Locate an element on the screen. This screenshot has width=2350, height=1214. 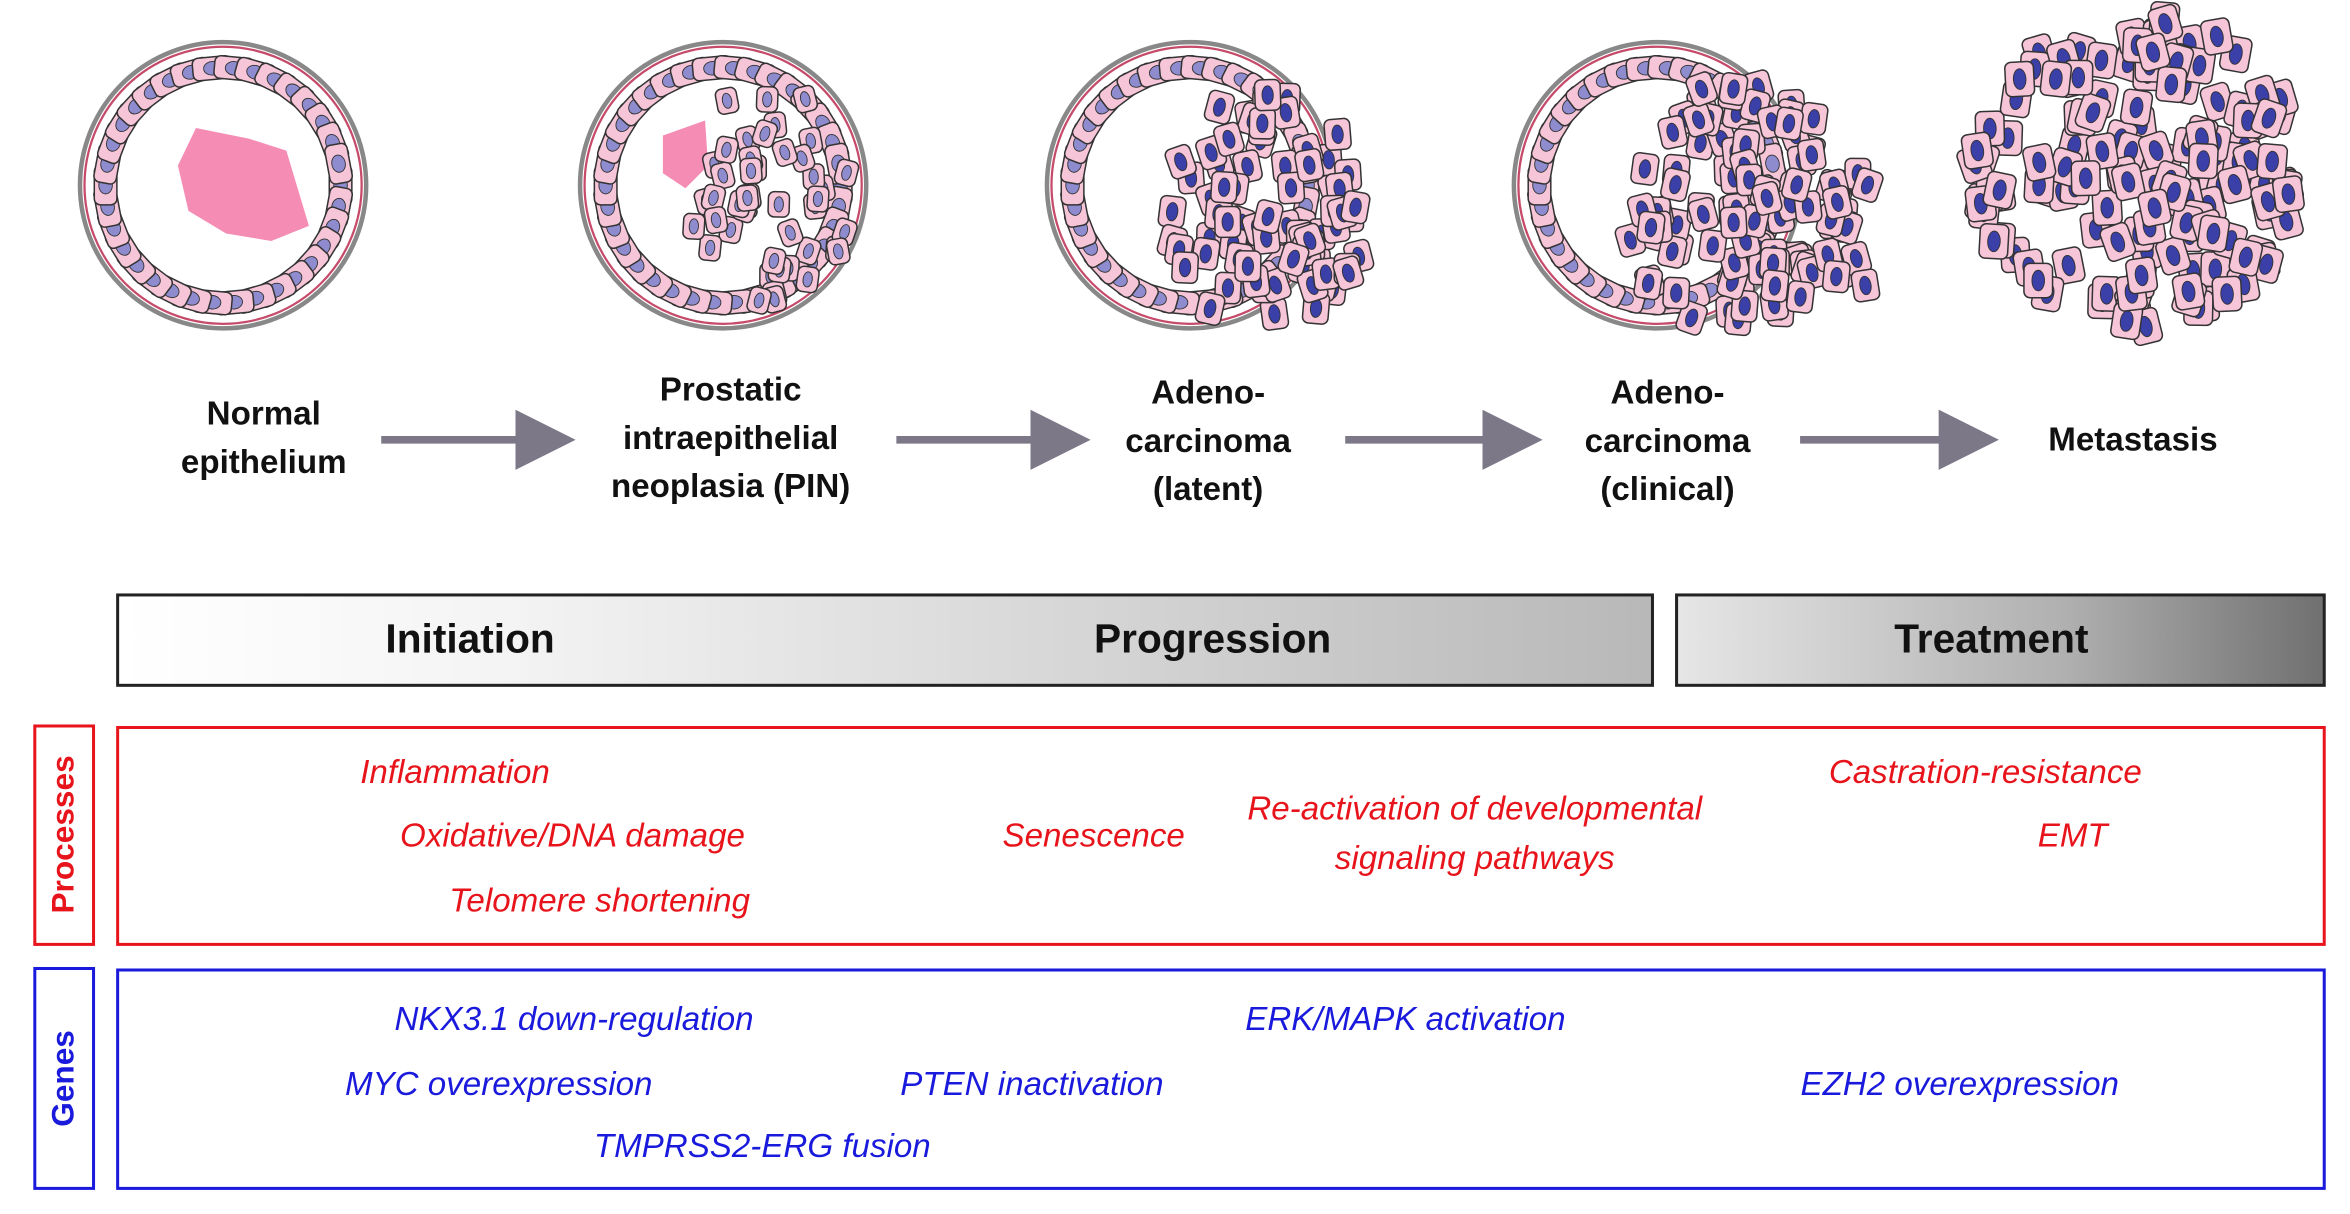
stage-label: carcinoma is located at coordinates (1208, 441).